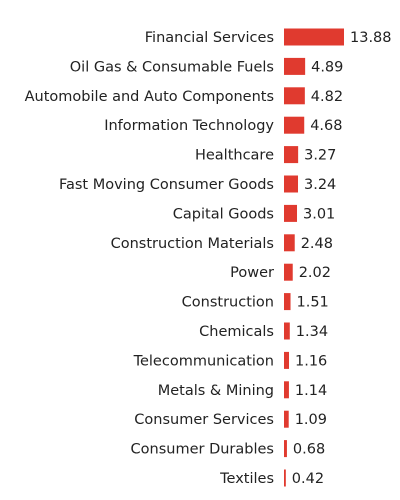 The height and width of the screenshot is (500, 400). Describe the element at coordinates (295, 66) in the screenshot. I see `bar-oil-gas-consumable-fuels` at that location.